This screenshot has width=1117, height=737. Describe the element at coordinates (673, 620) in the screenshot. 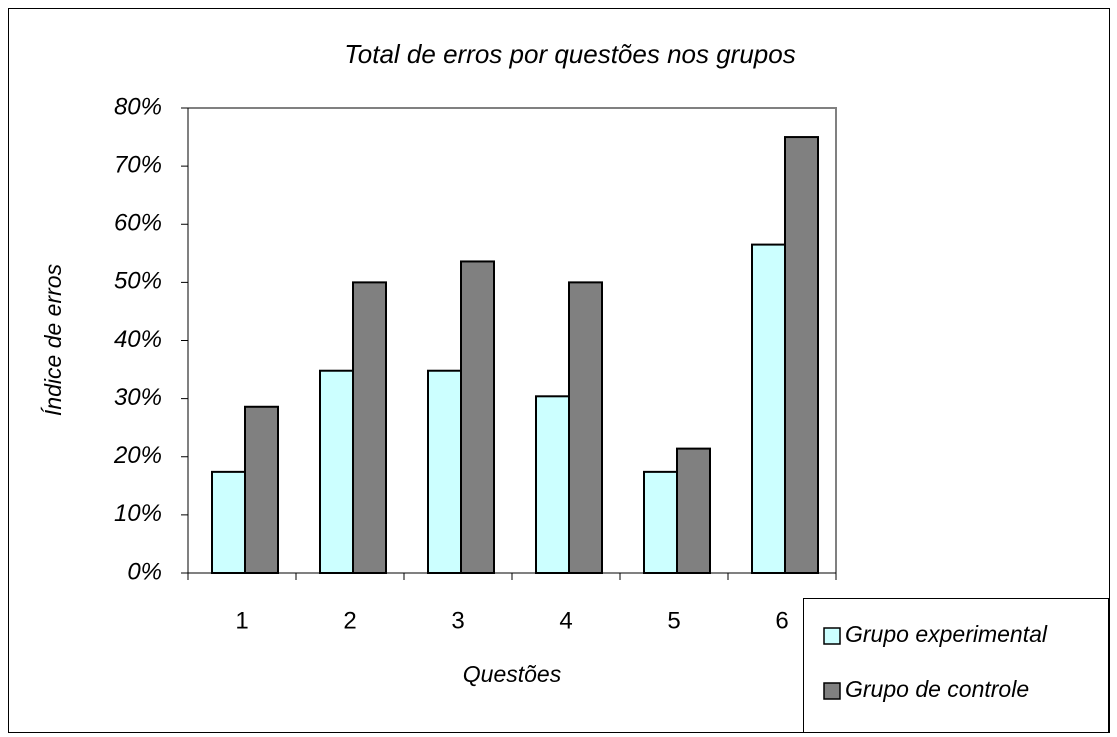

I see `x-tick-label: 5` at that location.